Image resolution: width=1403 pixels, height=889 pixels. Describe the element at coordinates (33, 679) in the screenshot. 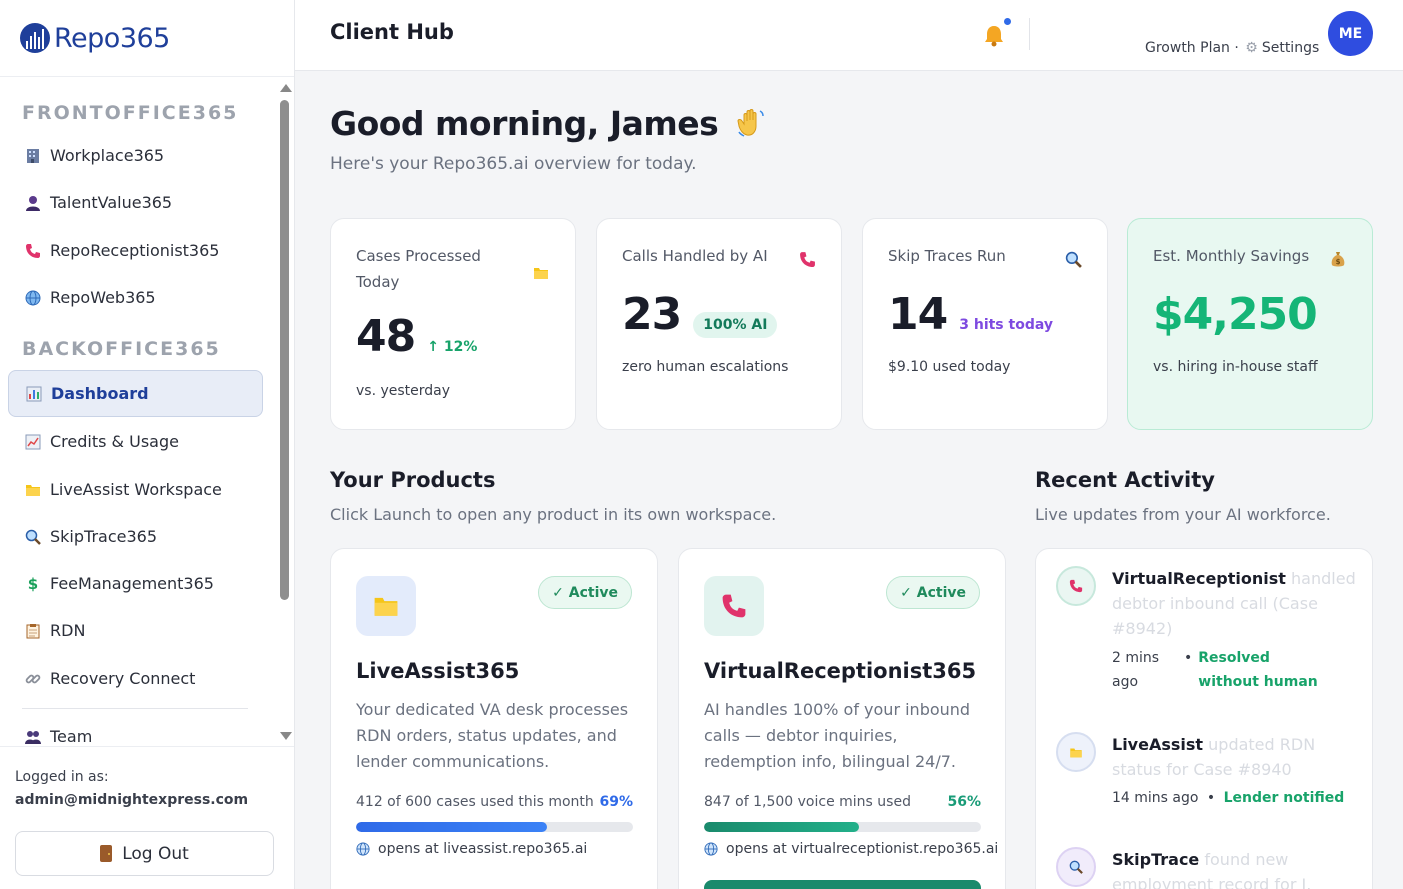

I see `link-icon` at that location.